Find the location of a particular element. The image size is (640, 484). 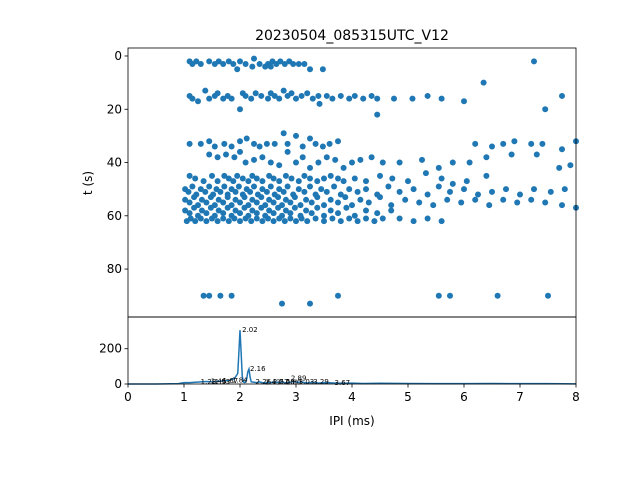

peak-label: 2.80 is located at coordinates (294, 383).